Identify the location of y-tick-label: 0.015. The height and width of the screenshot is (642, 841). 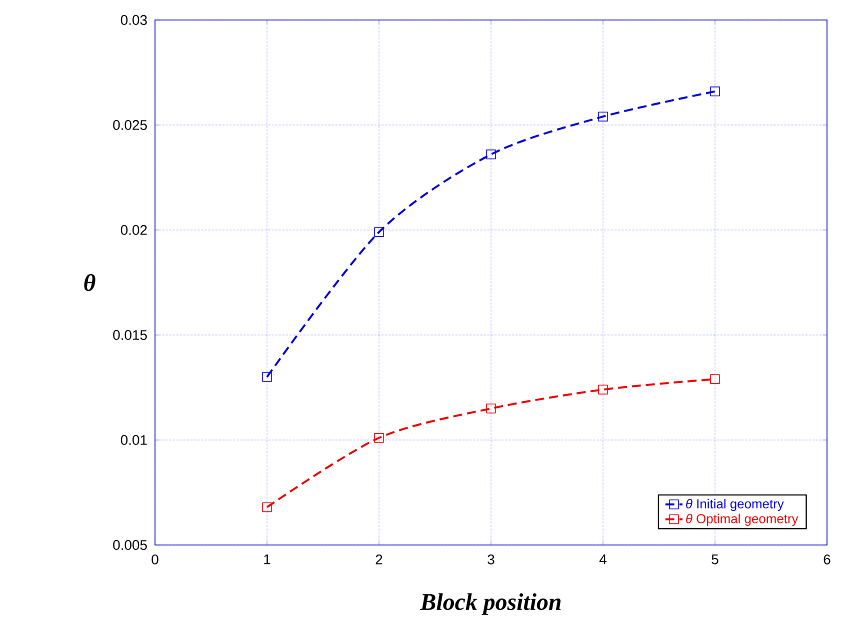
(130, 335).